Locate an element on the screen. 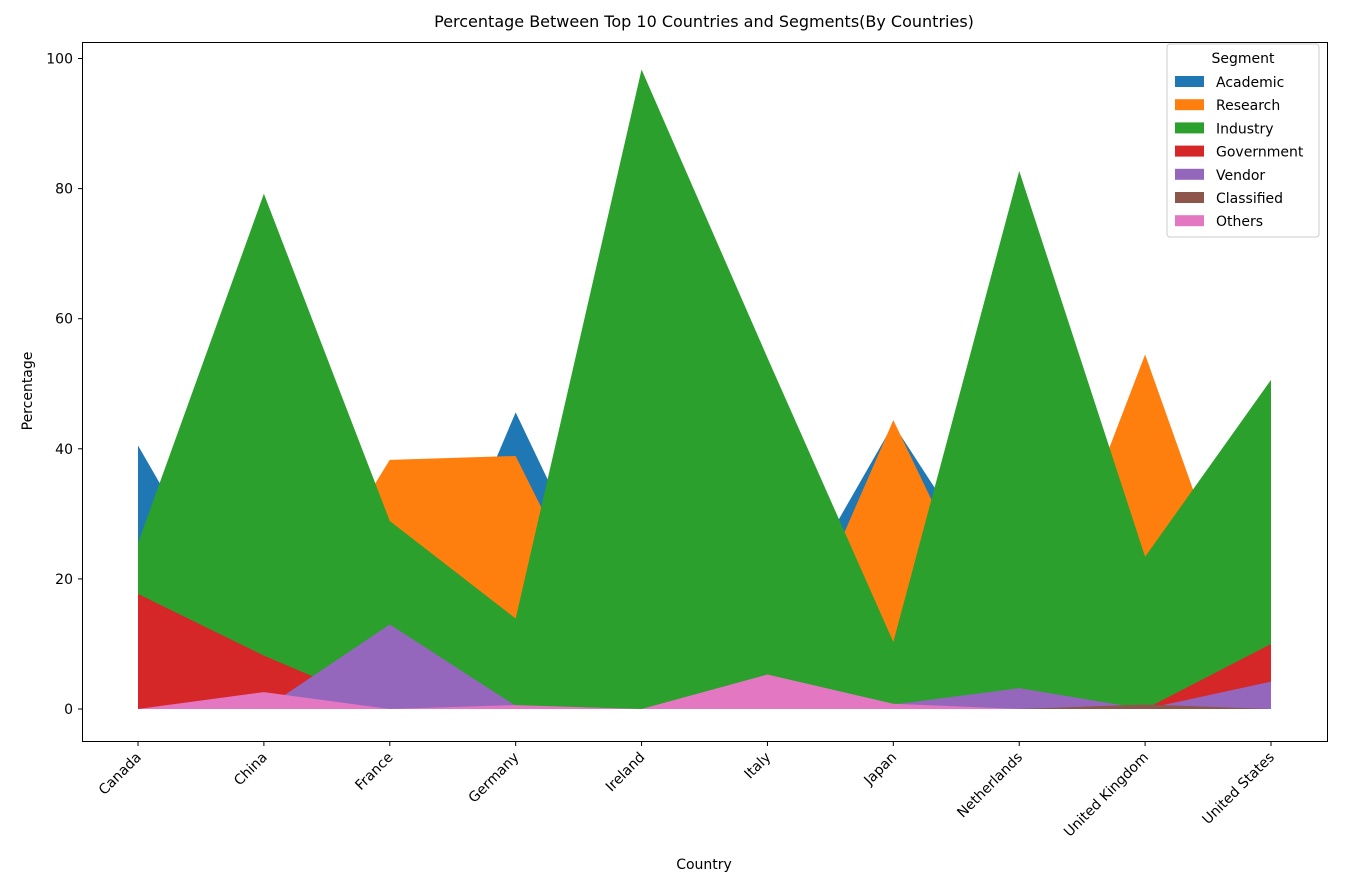  y-tick-label: 40 is located at coordinates (64, 450).